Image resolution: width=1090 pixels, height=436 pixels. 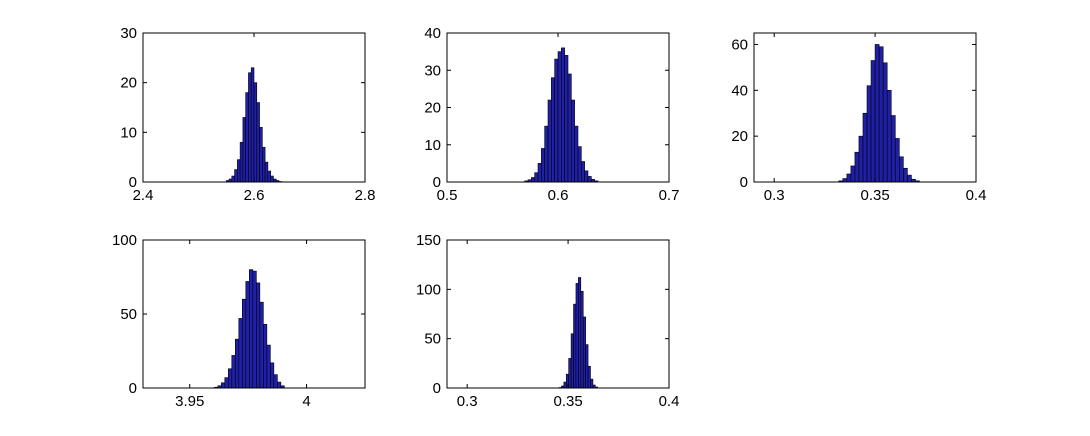 What do you see at coordinates (669, 195) in the screenshot?
I see `x-tick-label: 0.7` at bounding box center [669, 195].